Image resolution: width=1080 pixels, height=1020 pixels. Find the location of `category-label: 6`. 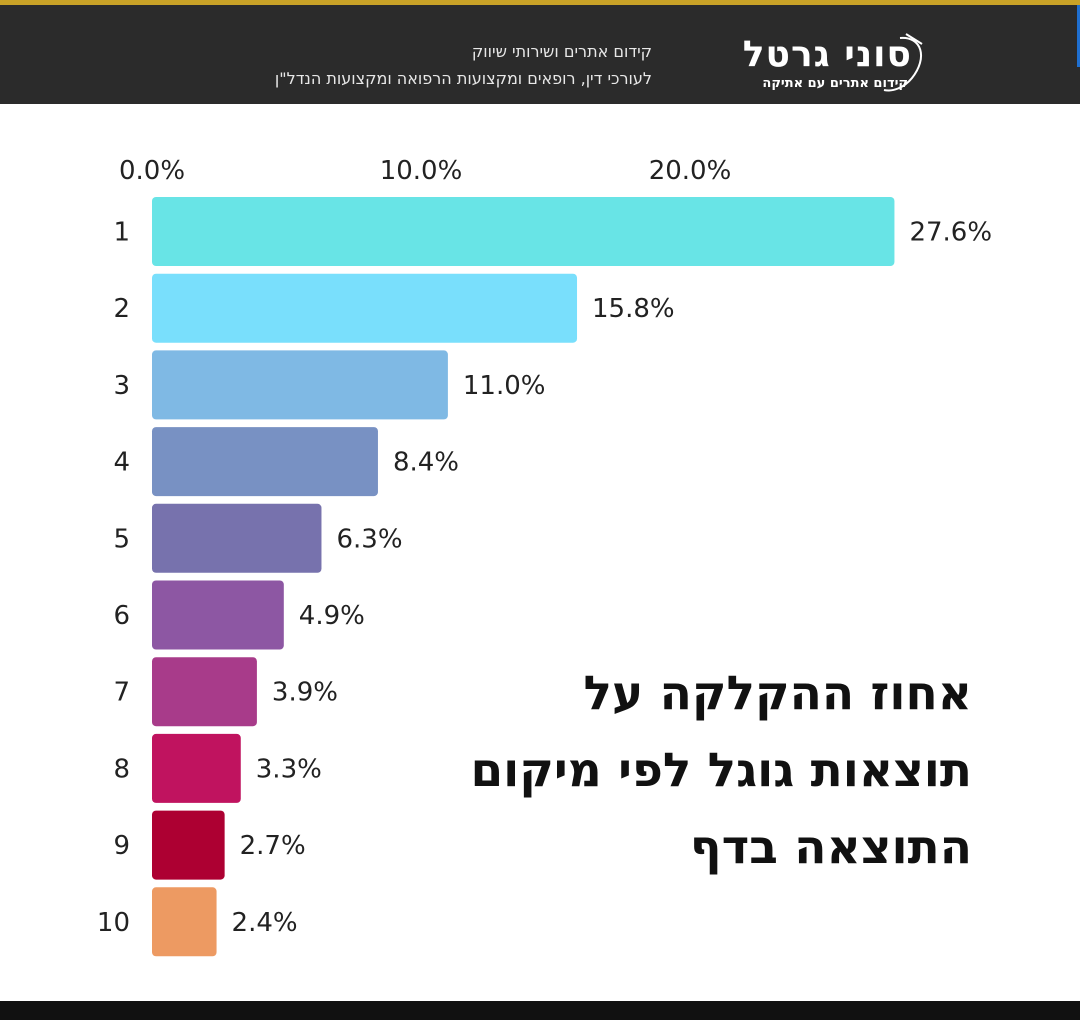

category-label: 6 is located at coordinates (121, 616).